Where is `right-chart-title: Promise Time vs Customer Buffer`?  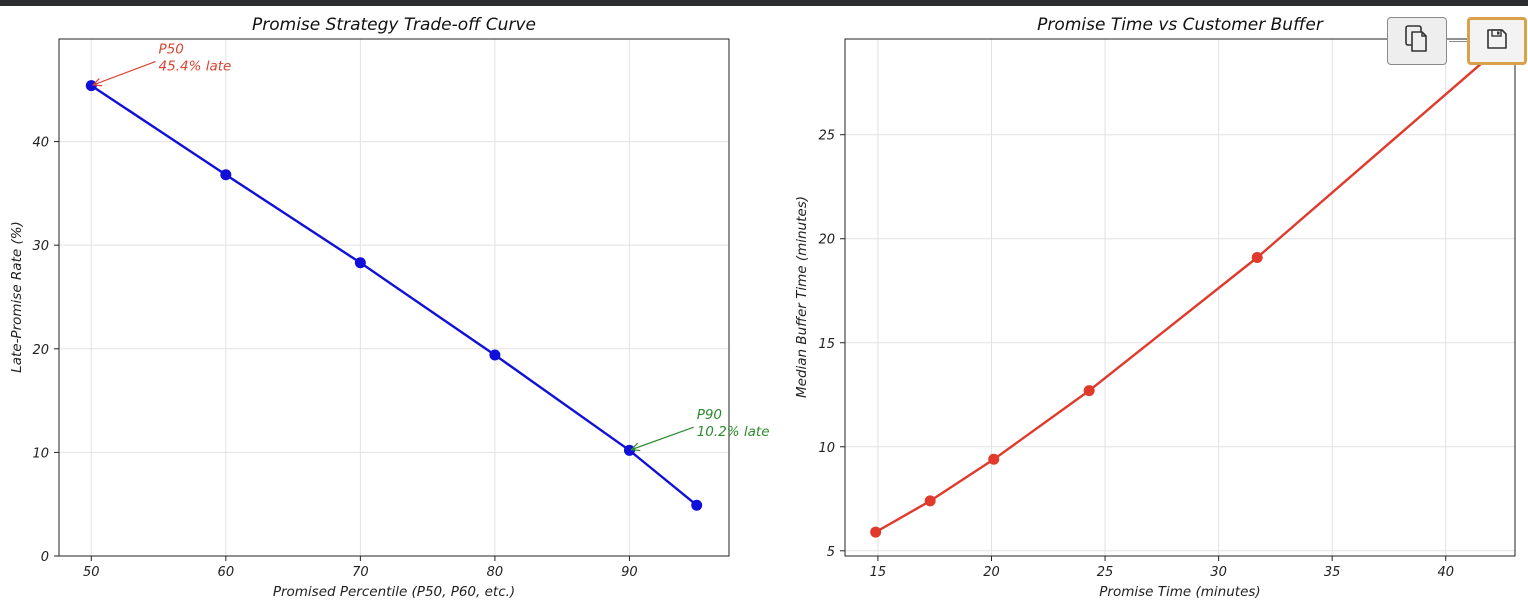
right-chart-title: Promise Time vs Customer Buffer is located at coordinates (1180, 25).